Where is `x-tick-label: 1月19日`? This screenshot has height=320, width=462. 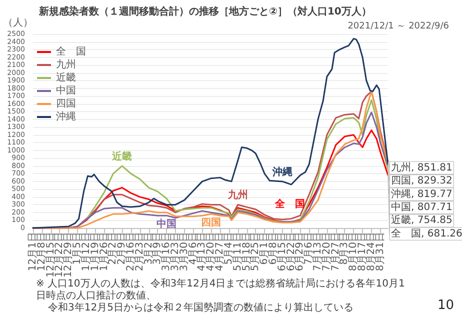 x-tick-label: 1月19日 is located at coordinates (95, 252).